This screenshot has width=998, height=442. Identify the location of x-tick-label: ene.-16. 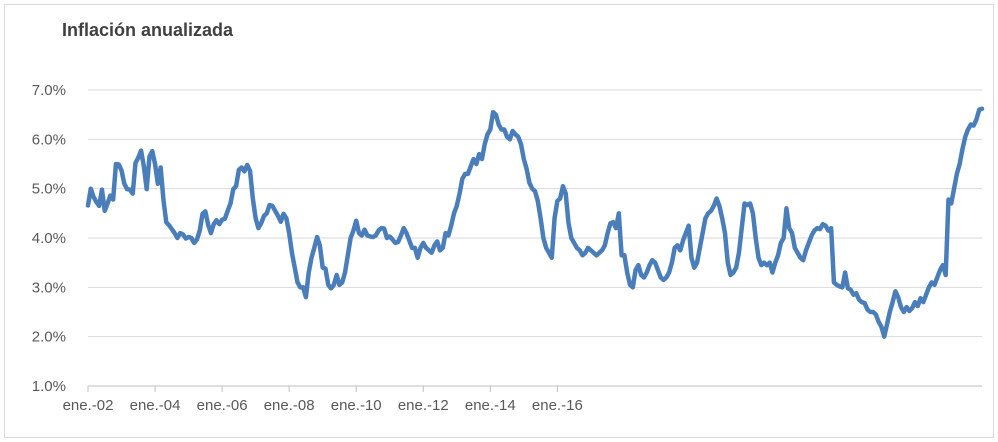
(557, 405).